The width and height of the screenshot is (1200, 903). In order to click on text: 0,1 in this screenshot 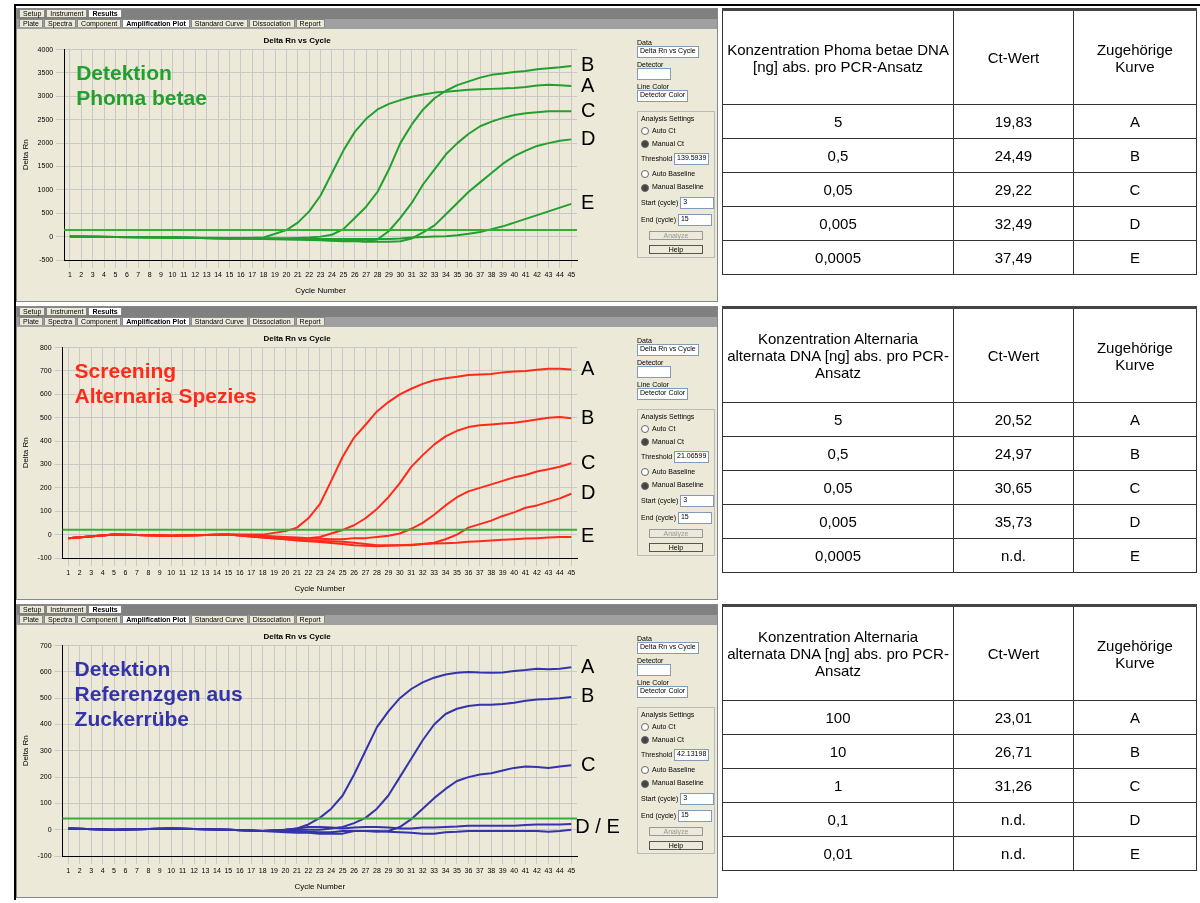, I will do `click(838, 819)`.